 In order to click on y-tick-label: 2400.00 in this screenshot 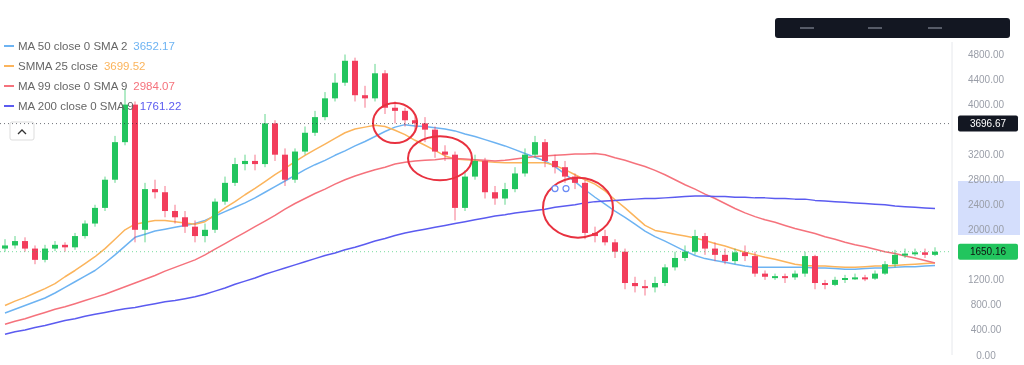, I will do `click(986, 205)`.